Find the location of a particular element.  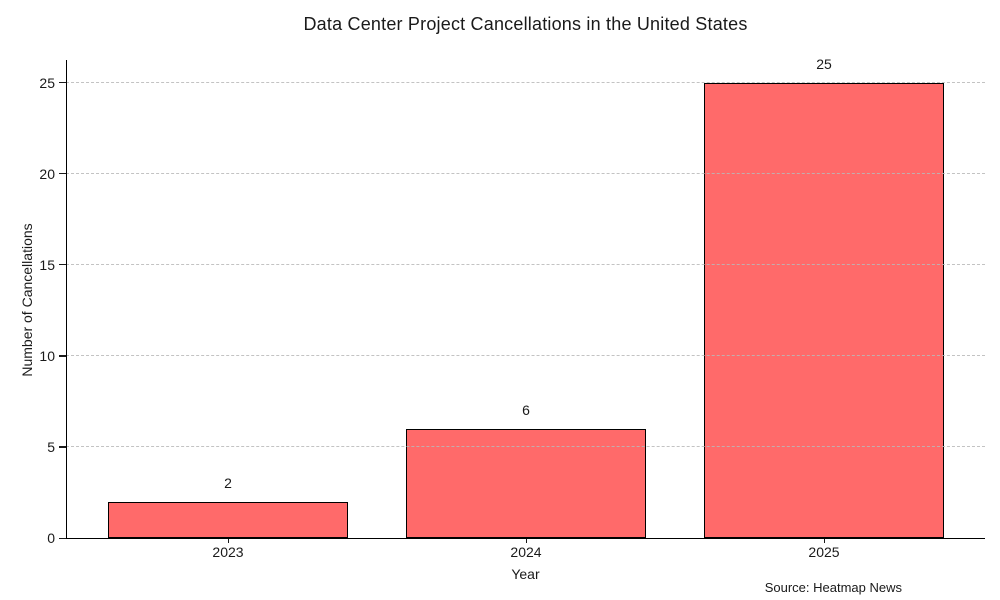

bar-2023 is located at coordinates (228, 519).